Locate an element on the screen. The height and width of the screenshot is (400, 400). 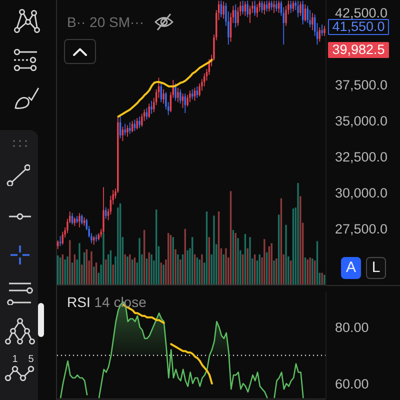
button: A is located at coordinates (351, 268).